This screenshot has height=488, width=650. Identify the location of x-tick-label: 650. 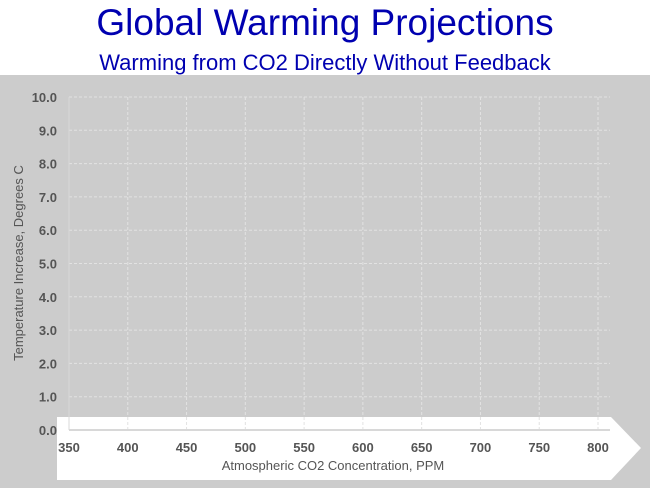
(422, 447).